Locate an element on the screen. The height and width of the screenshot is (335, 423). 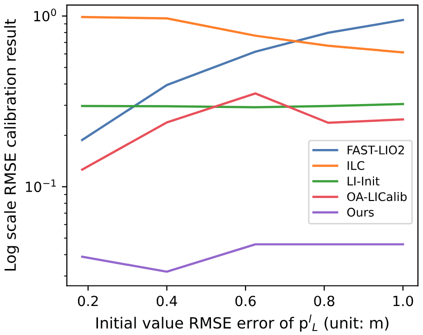
y-tick-label: 10$^{−1}$ is located at coordinates (41, 186).